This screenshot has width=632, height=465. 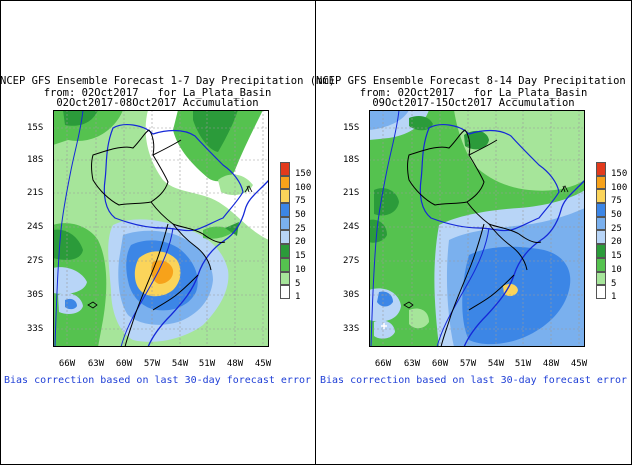 I want to click on precip-15mm-north-patch, so click(x=476, y=140).